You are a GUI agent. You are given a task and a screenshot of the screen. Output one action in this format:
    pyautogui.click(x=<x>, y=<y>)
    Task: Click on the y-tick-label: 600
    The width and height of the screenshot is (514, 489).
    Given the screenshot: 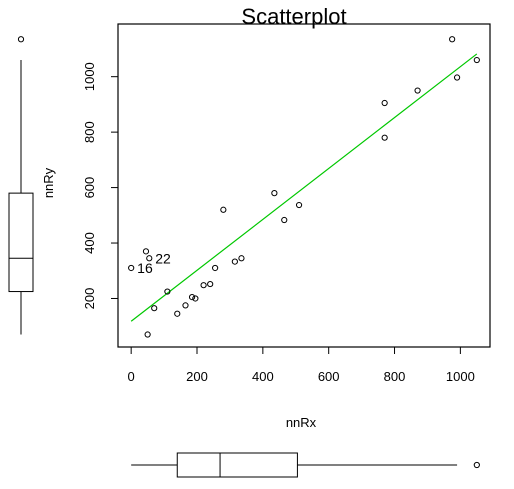 What is the action you would take?
    pyautogui.click(x=89, y=188)
    